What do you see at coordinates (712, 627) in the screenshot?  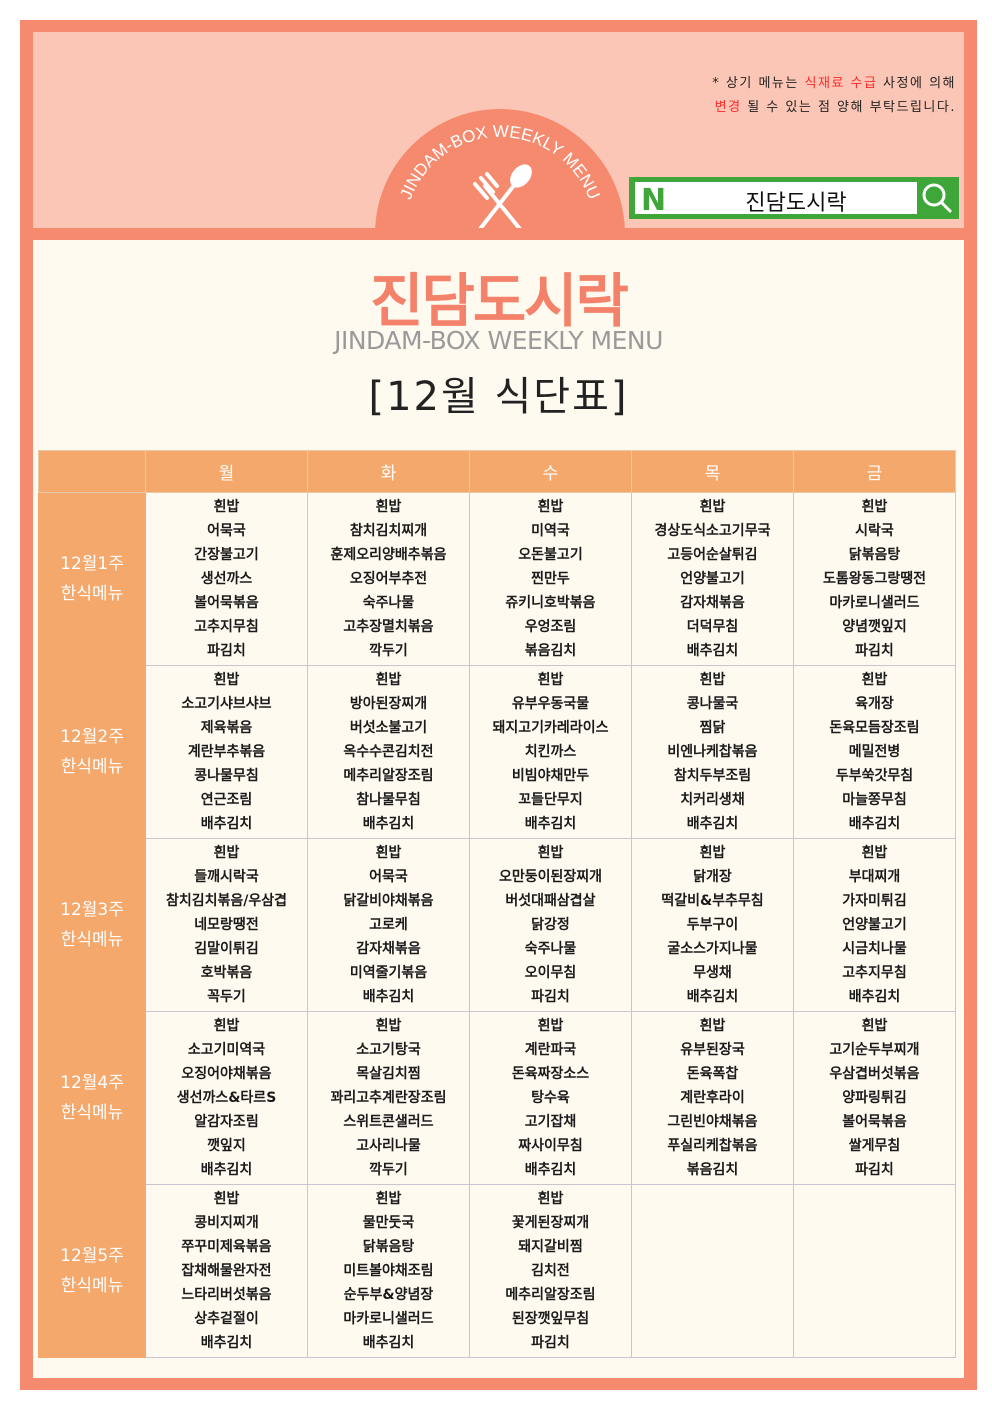 I see `menu-item: 더덕무침` at bounding box center [712, 627].